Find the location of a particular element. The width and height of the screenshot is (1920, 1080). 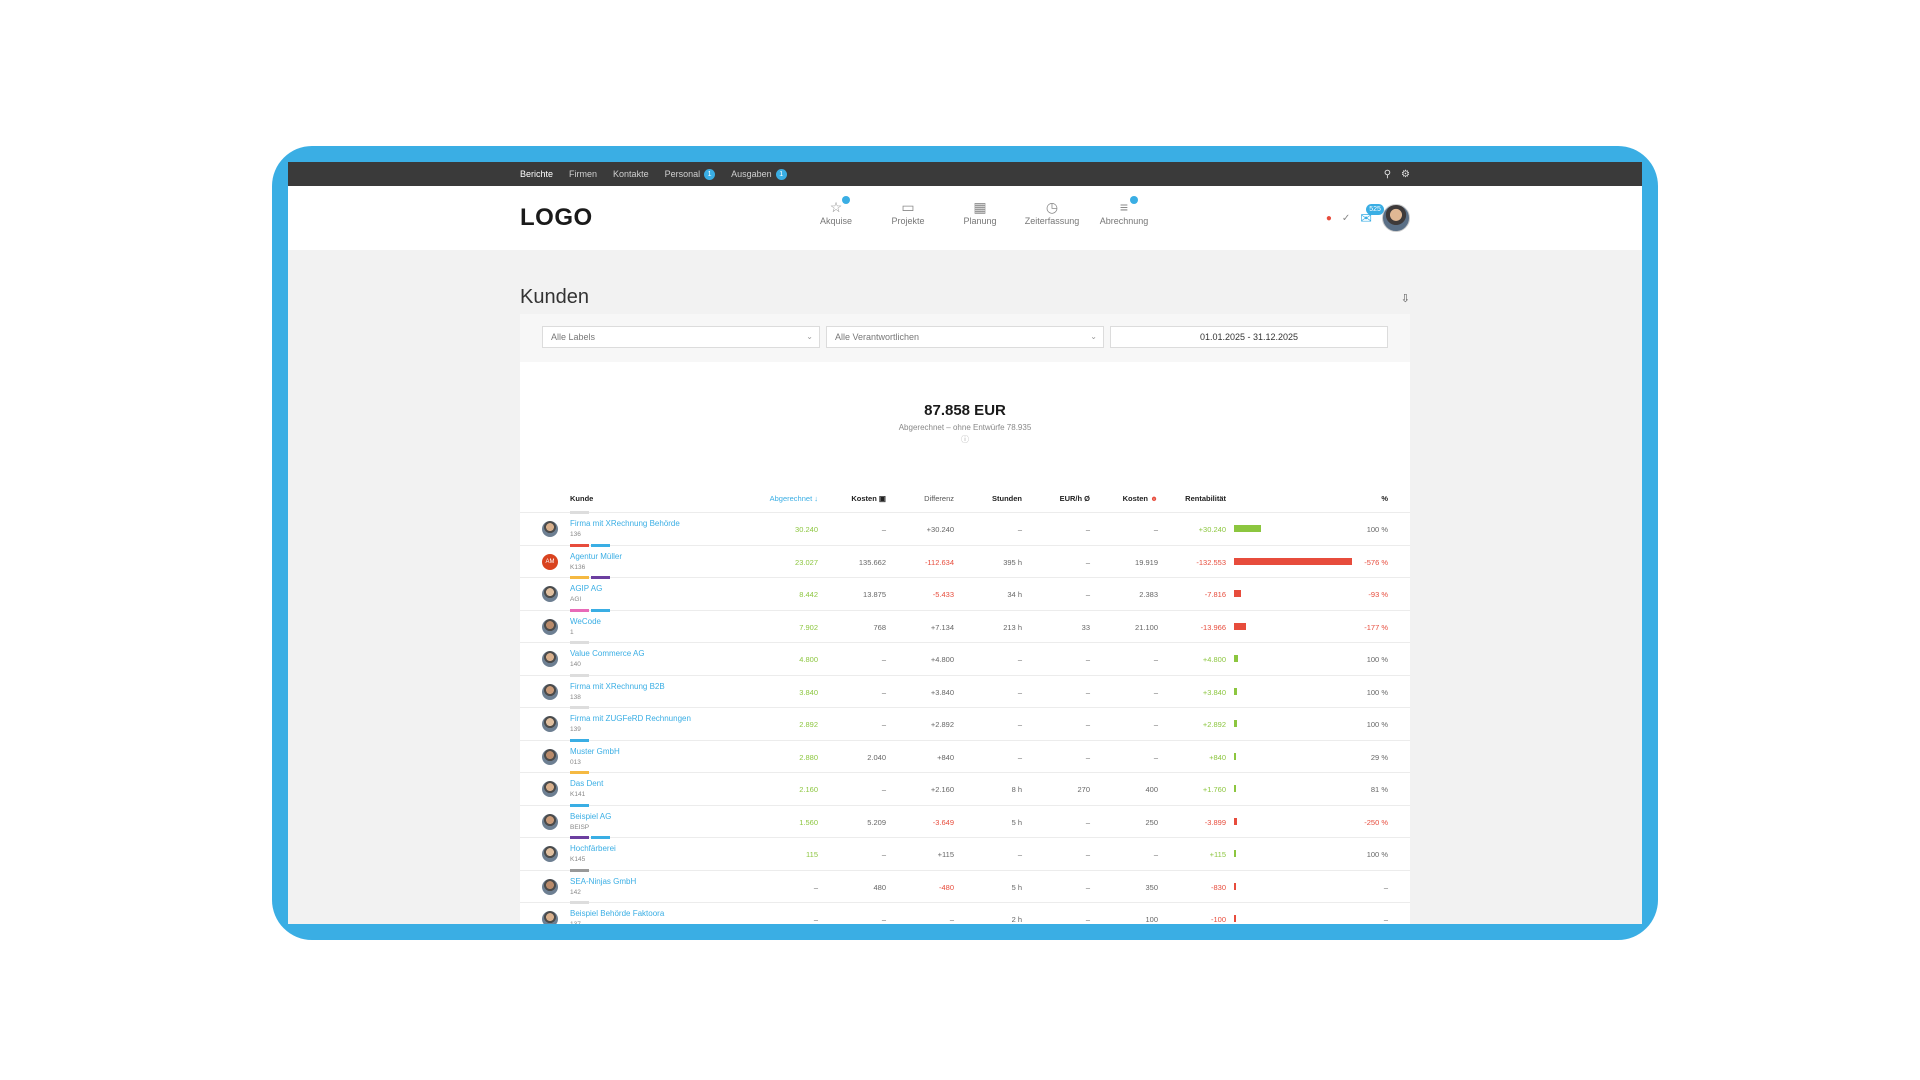

cell-kosten-personal: – is located at coordinates (1155, 724).